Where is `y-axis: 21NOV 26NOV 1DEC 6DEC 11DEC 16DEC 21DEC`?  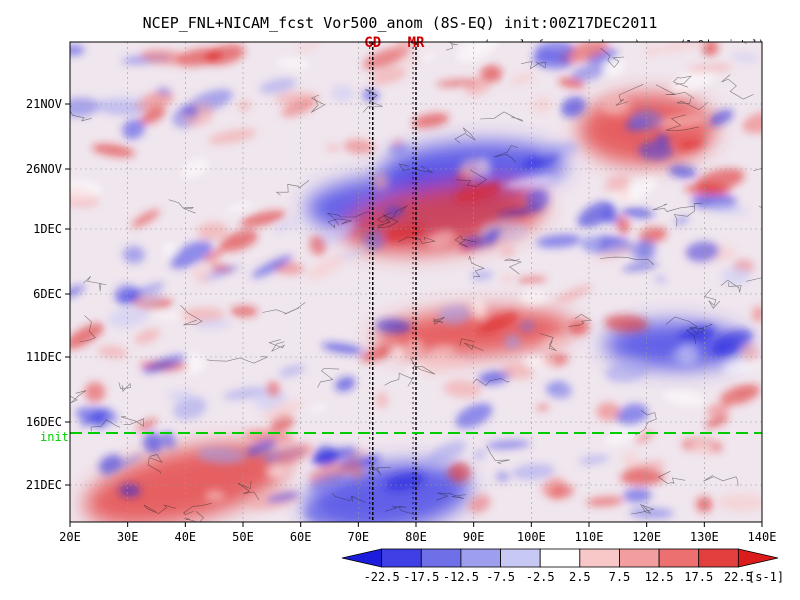
y-axis: 21NOV 26NOV 1DEC 6DEC 11DEC 16DEC 21DEC is located at coordinates (48, 294).